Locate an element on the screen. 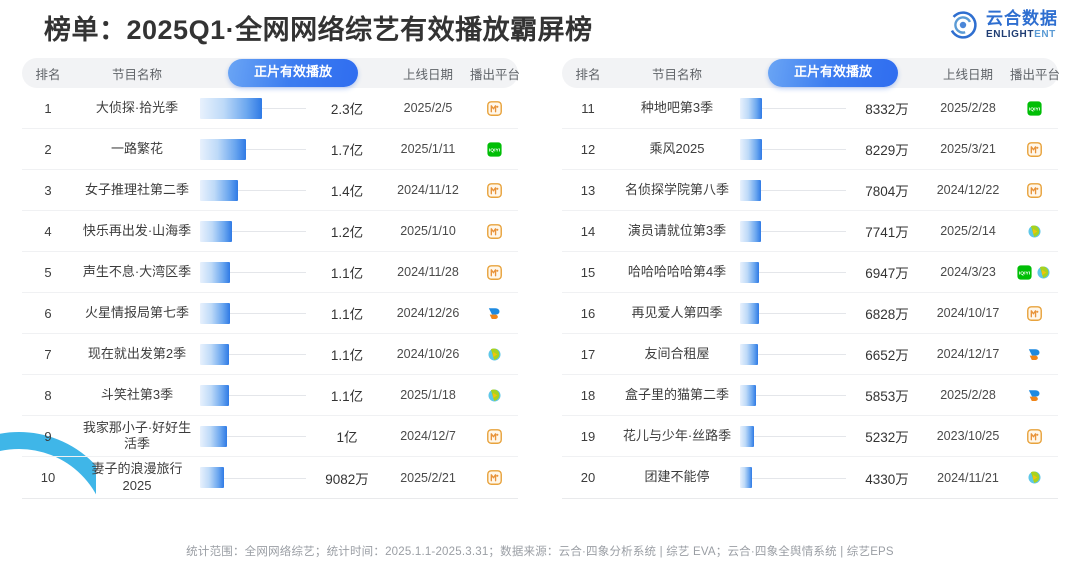 The width and height of the screenshot is (1080, 574). column-header-plays-wrap: 正片有效播放 is located at coordinates (833, 73).